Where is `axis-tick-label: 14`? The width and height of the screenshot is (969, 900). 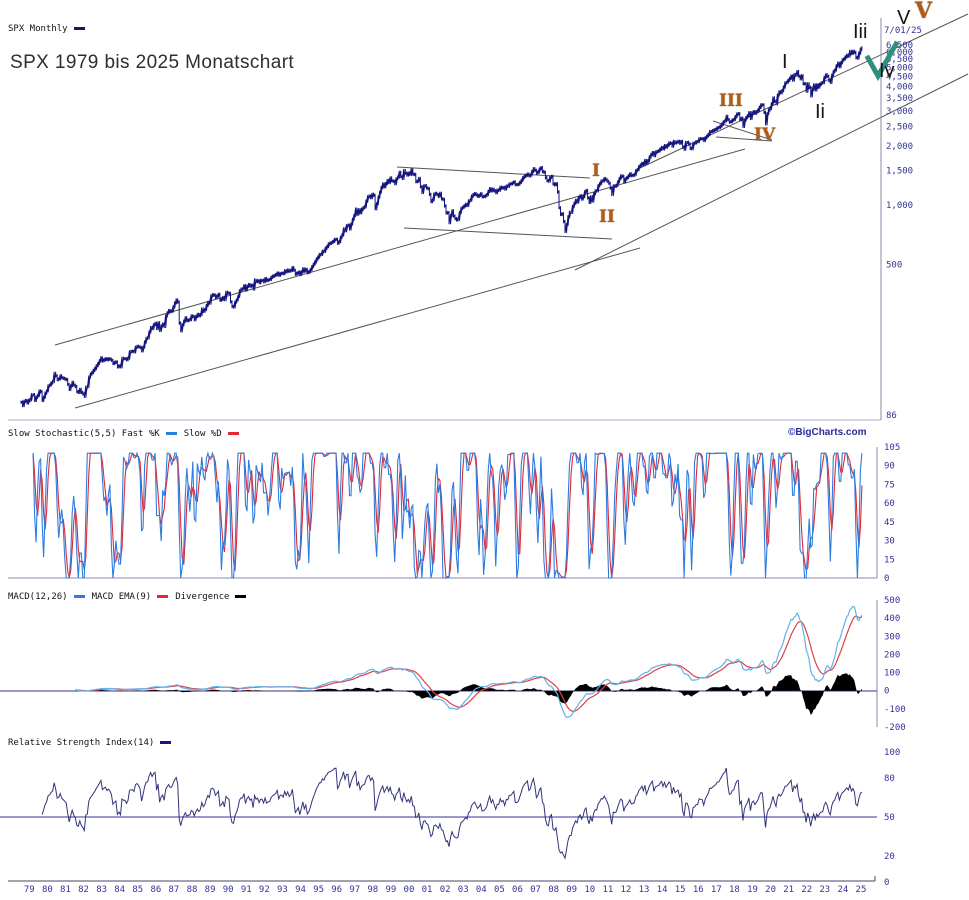
axis-tick-label: 14 is located at coordinates (662, 890).